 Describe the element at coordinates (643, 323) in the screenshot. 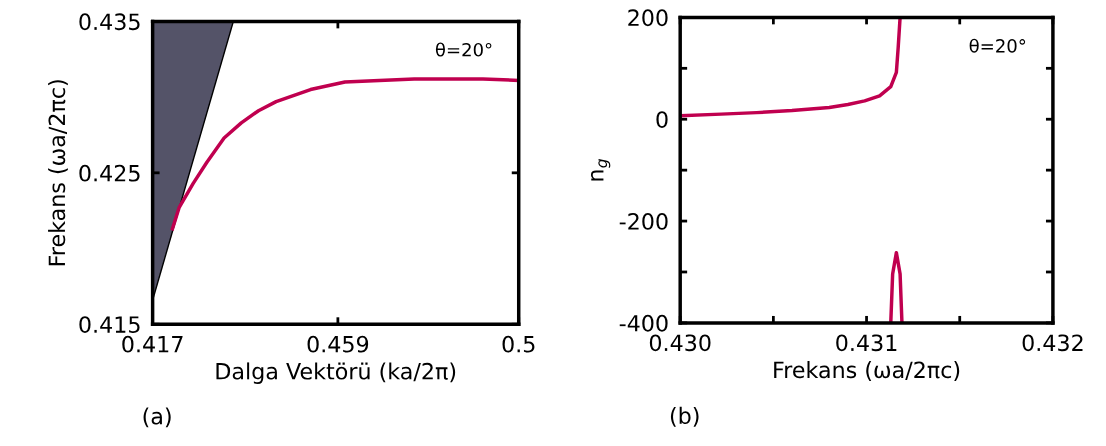

I see `y-tick-label: -400` at that location.